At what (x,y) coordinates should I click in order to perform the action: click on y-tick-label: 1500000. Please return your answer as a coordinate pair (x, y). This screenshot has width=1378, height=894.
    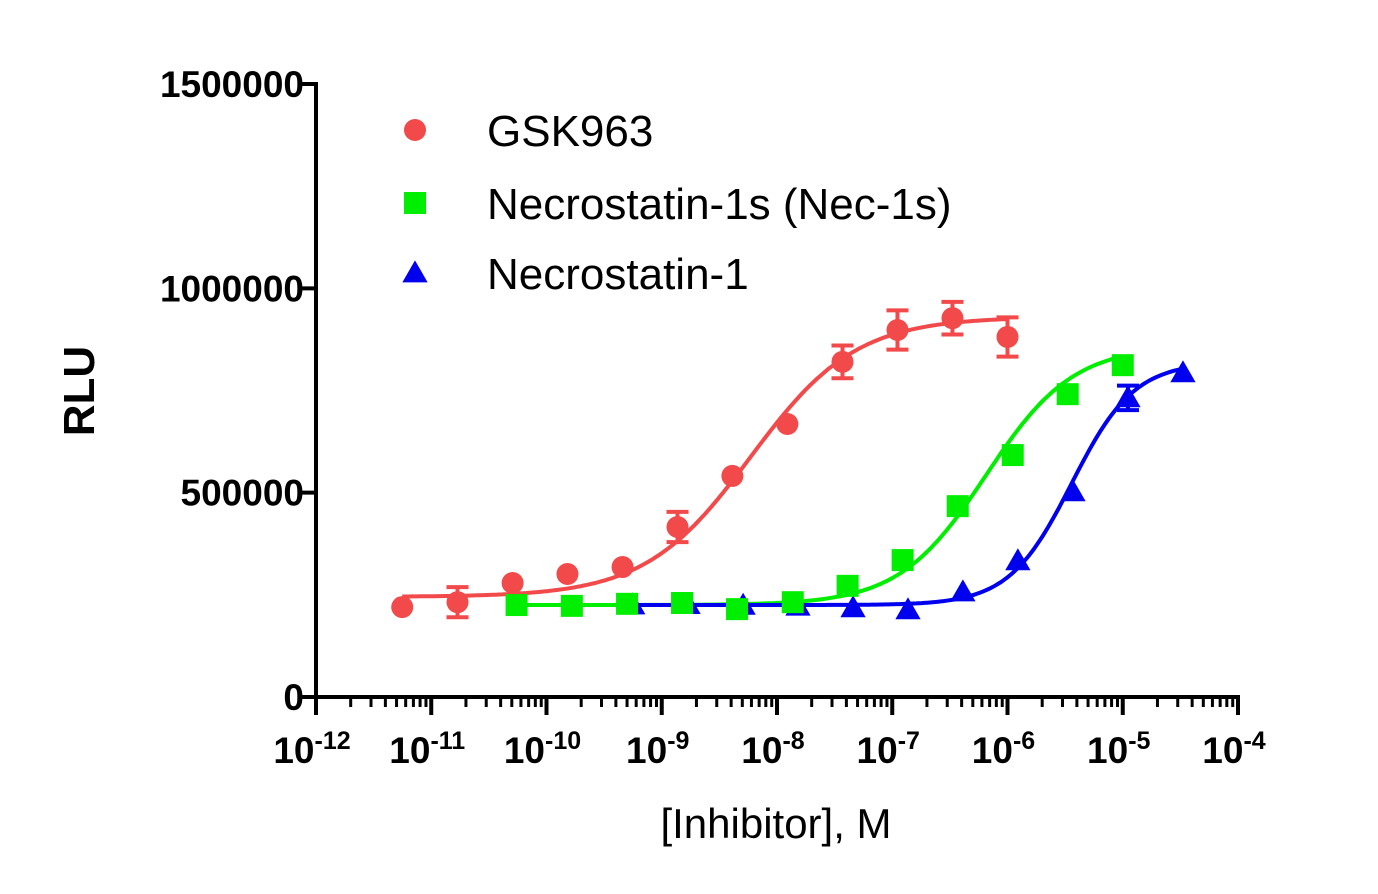
    Looking at the image, I should click on (232, 84).